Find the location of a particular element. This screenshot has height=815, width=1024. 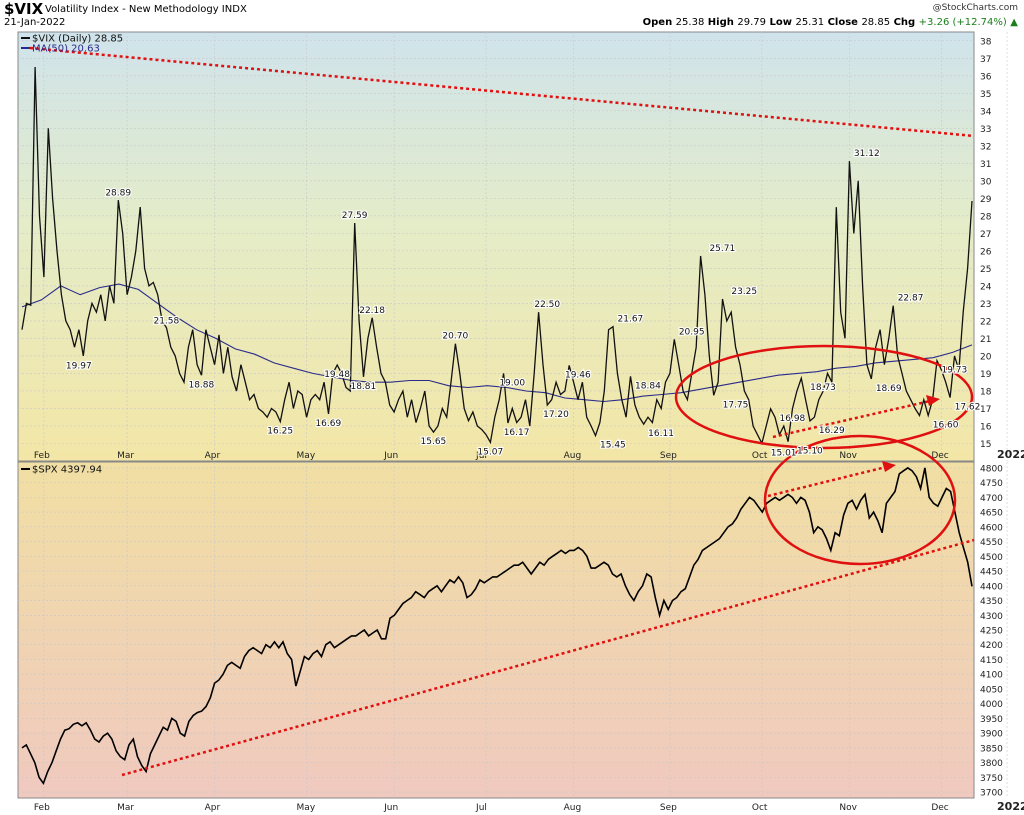

y-tick-label: 27 is located at coordinates (985, 235).